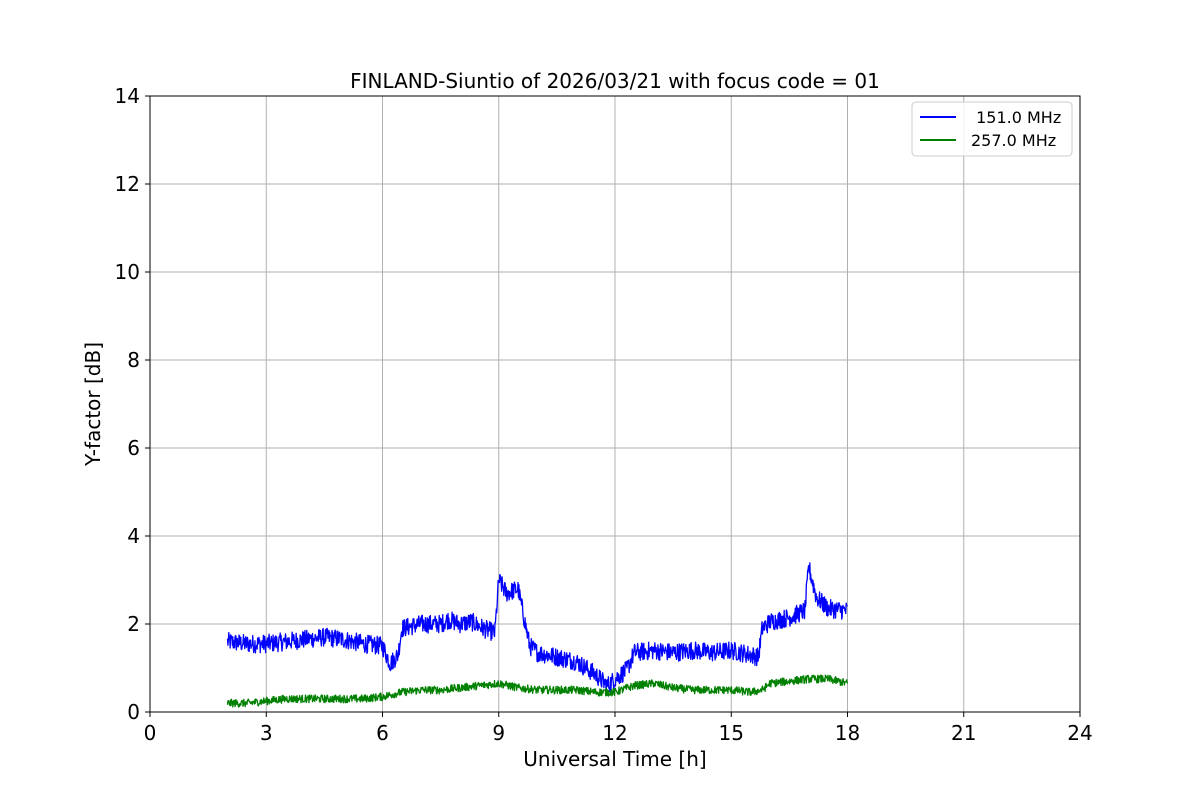 The height and width of the screenshot is (800, 1200). I want to click on y-tick-label: 6, so click(133, 448).